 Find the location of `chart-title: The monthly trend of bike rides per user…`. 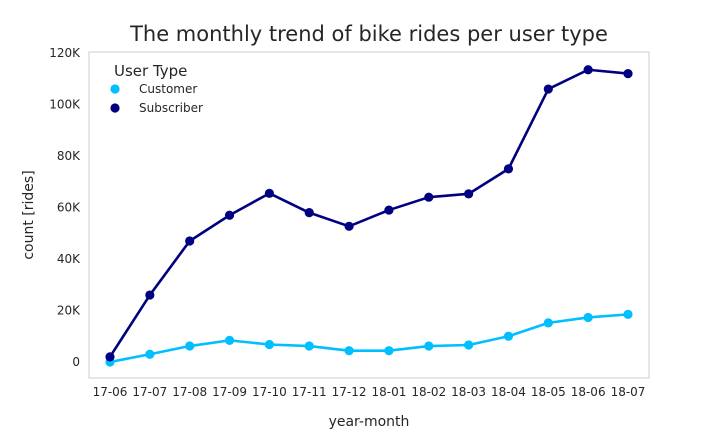

chart-title: The monthly trend of bike rides per user… is located at coordinates (368, 34).